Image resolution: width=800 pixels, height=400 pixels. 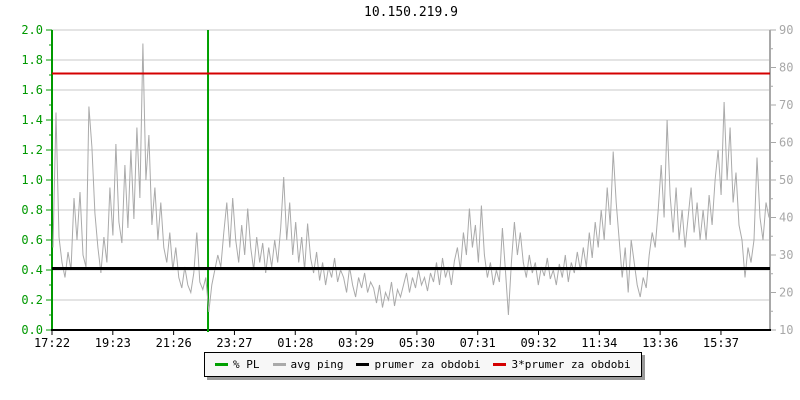 I want to click on left-axis-label: 0.0, so click(x=32, y=330).